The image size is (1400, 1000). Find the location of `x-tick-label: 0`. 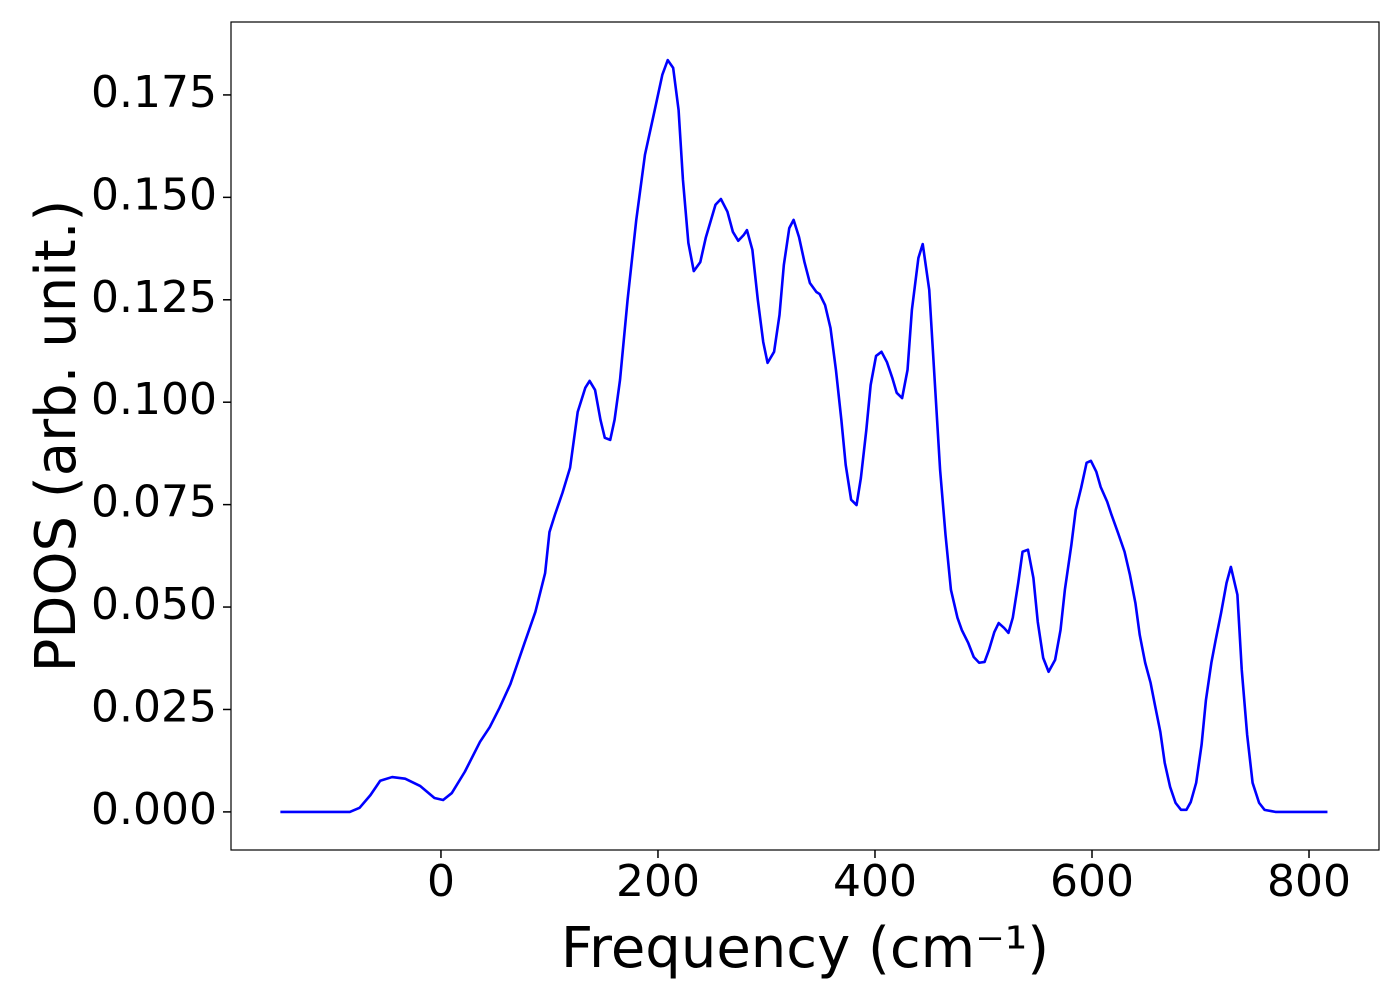

x-tick-label: 0 is located at coordinates (441, 881).